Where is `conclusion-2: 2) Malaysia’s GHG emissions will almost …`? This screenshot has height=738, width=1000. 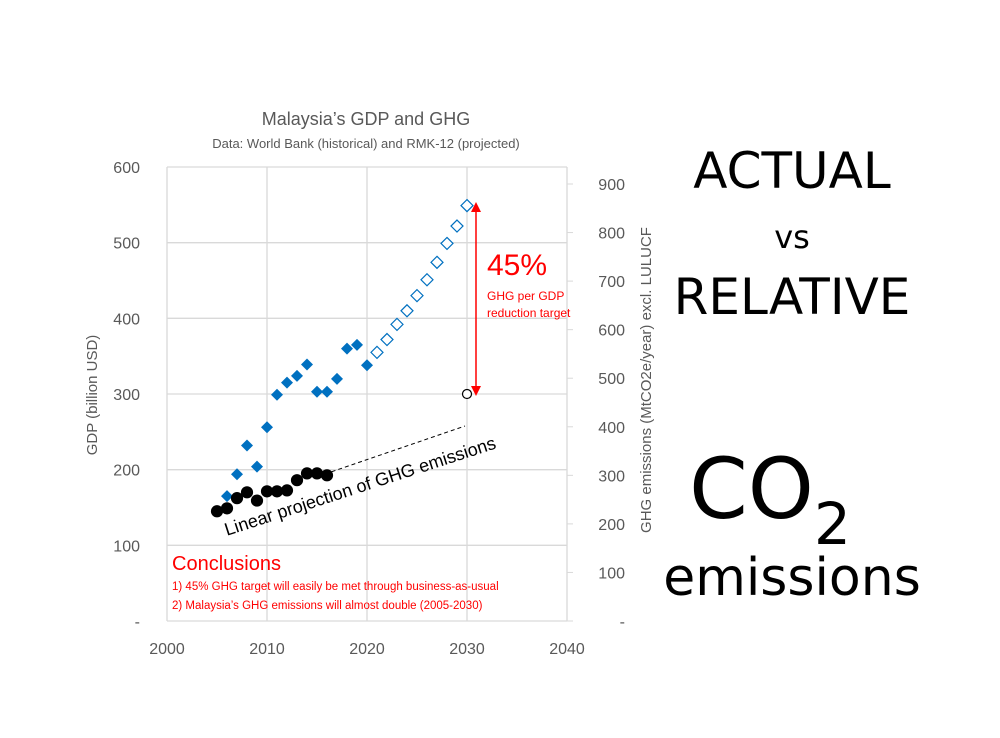
conclusion-2: 2) Malaysia’s GHG emissions will almost … is located at coordinates (327, 606).